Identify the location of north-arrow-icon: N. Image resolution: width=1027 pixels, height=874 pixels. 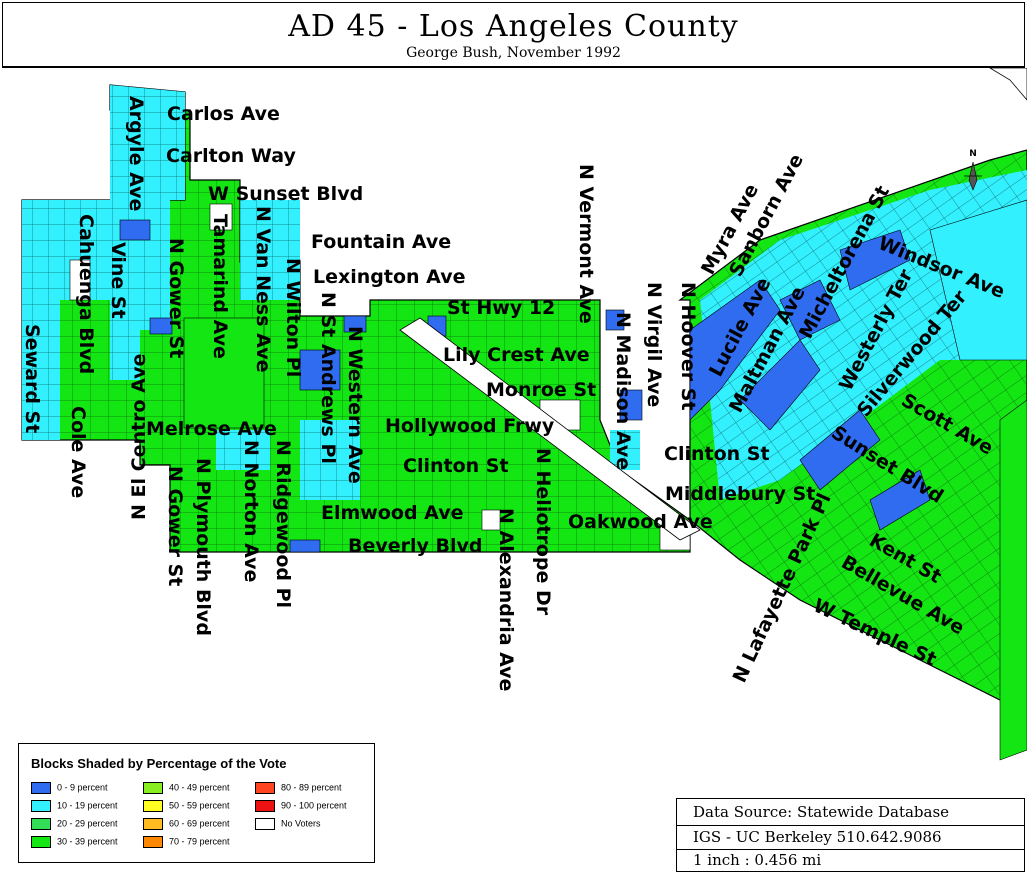
(973, 170).